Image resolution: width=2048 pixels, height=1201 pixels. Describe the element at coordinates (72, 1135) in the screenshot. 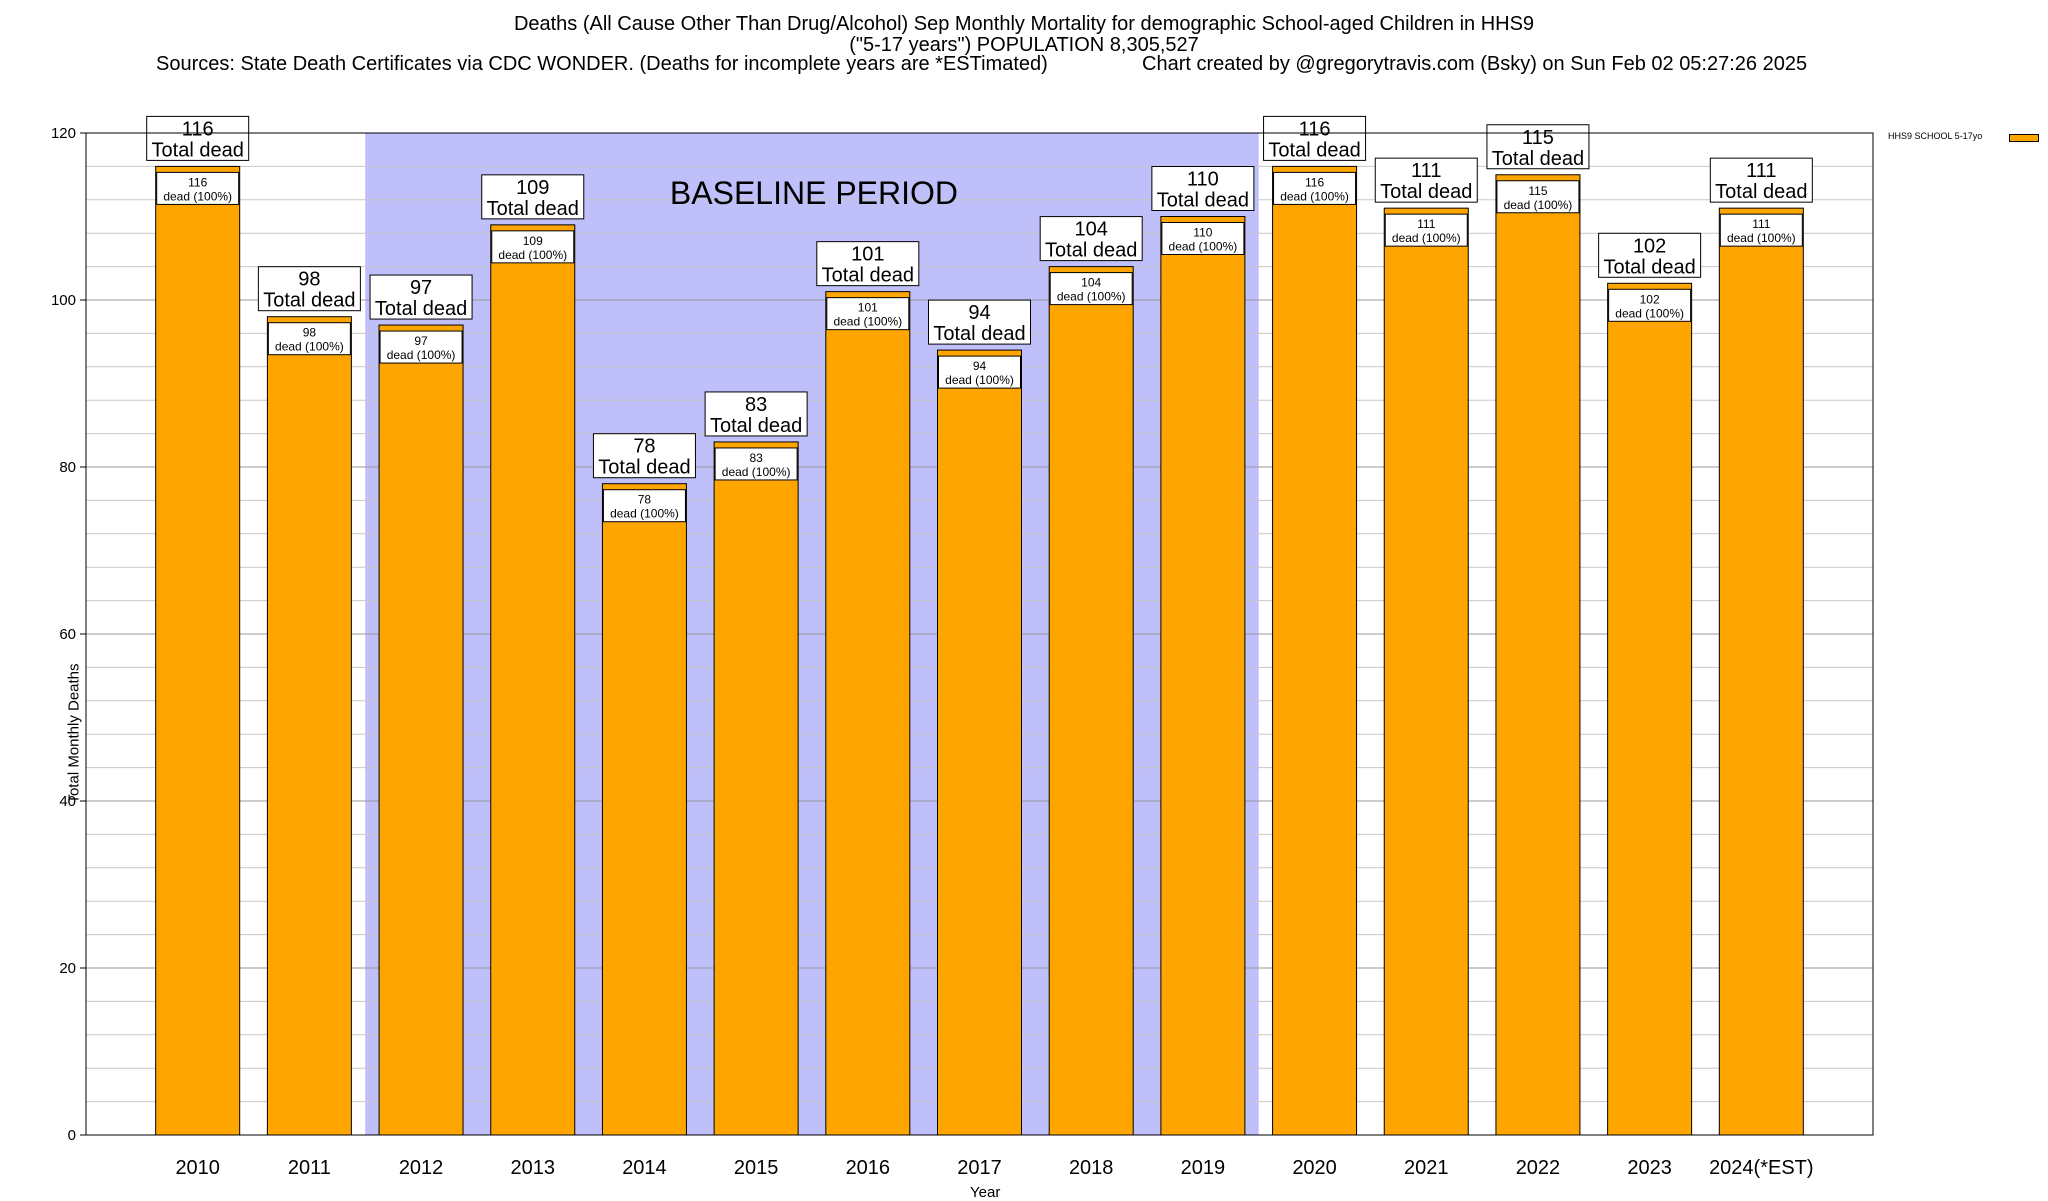

I see `y-tick-label: 0` at that location.